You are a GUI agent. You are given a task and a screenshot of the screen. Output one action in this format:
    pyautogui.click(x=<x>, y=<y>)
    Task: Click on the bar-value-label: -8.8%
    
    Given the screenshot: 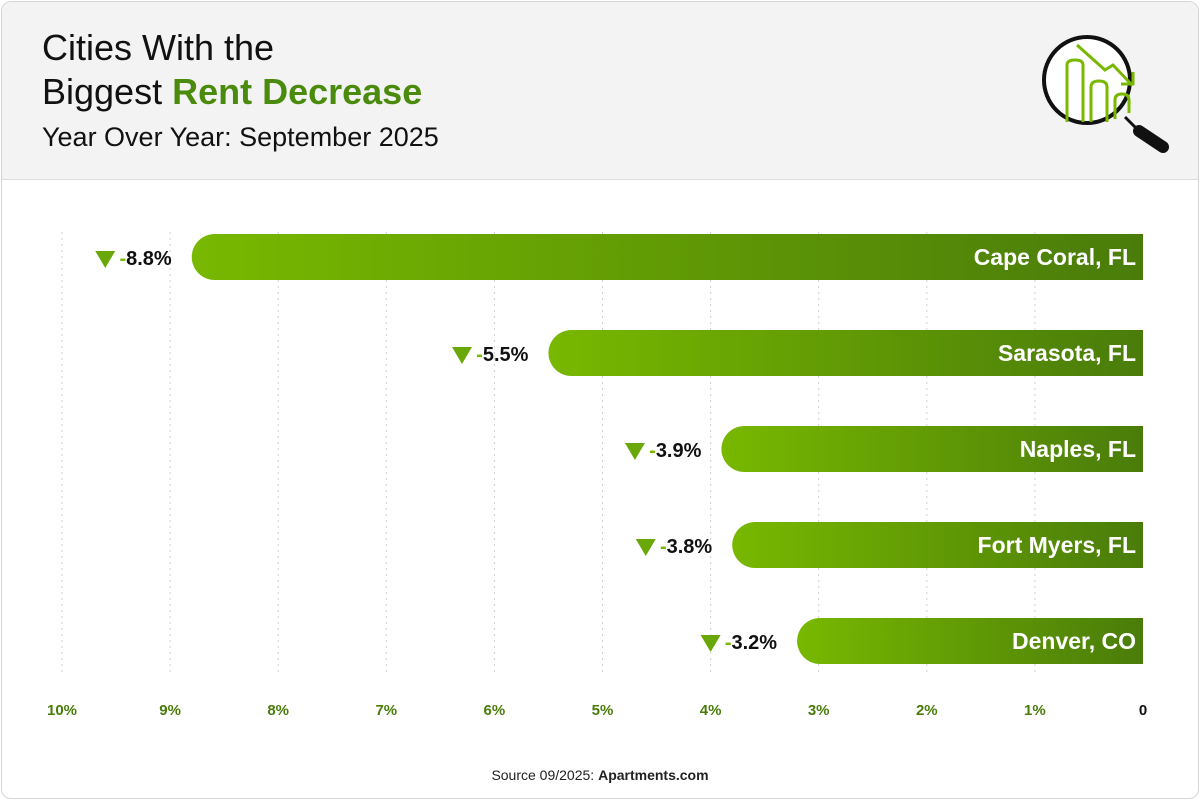 What is the action you would take?
    pyautogui.click(x=145, y=259)
    